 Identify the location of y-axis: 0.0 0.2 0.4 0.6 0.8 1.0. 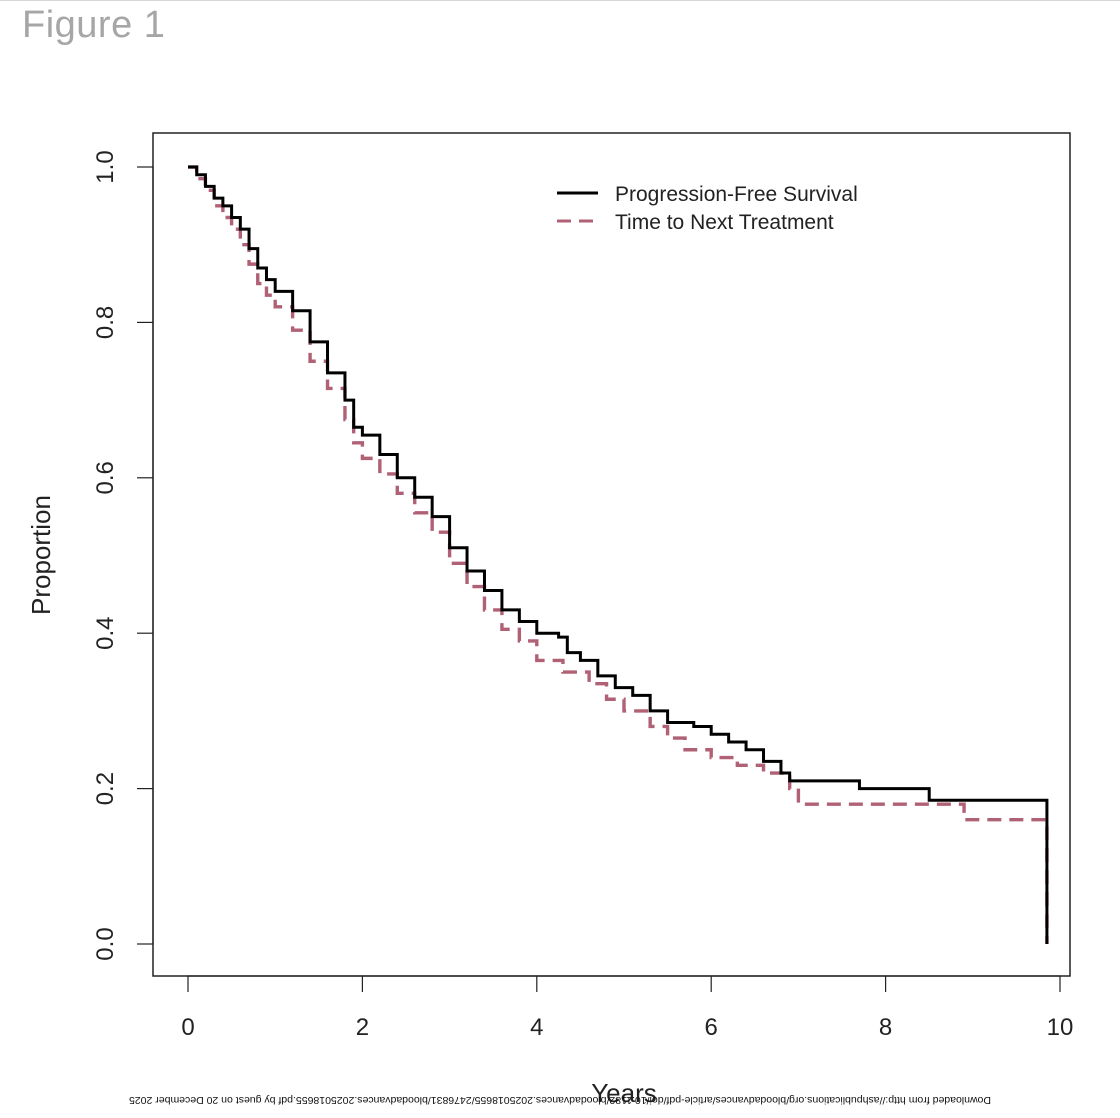
(123, 555).